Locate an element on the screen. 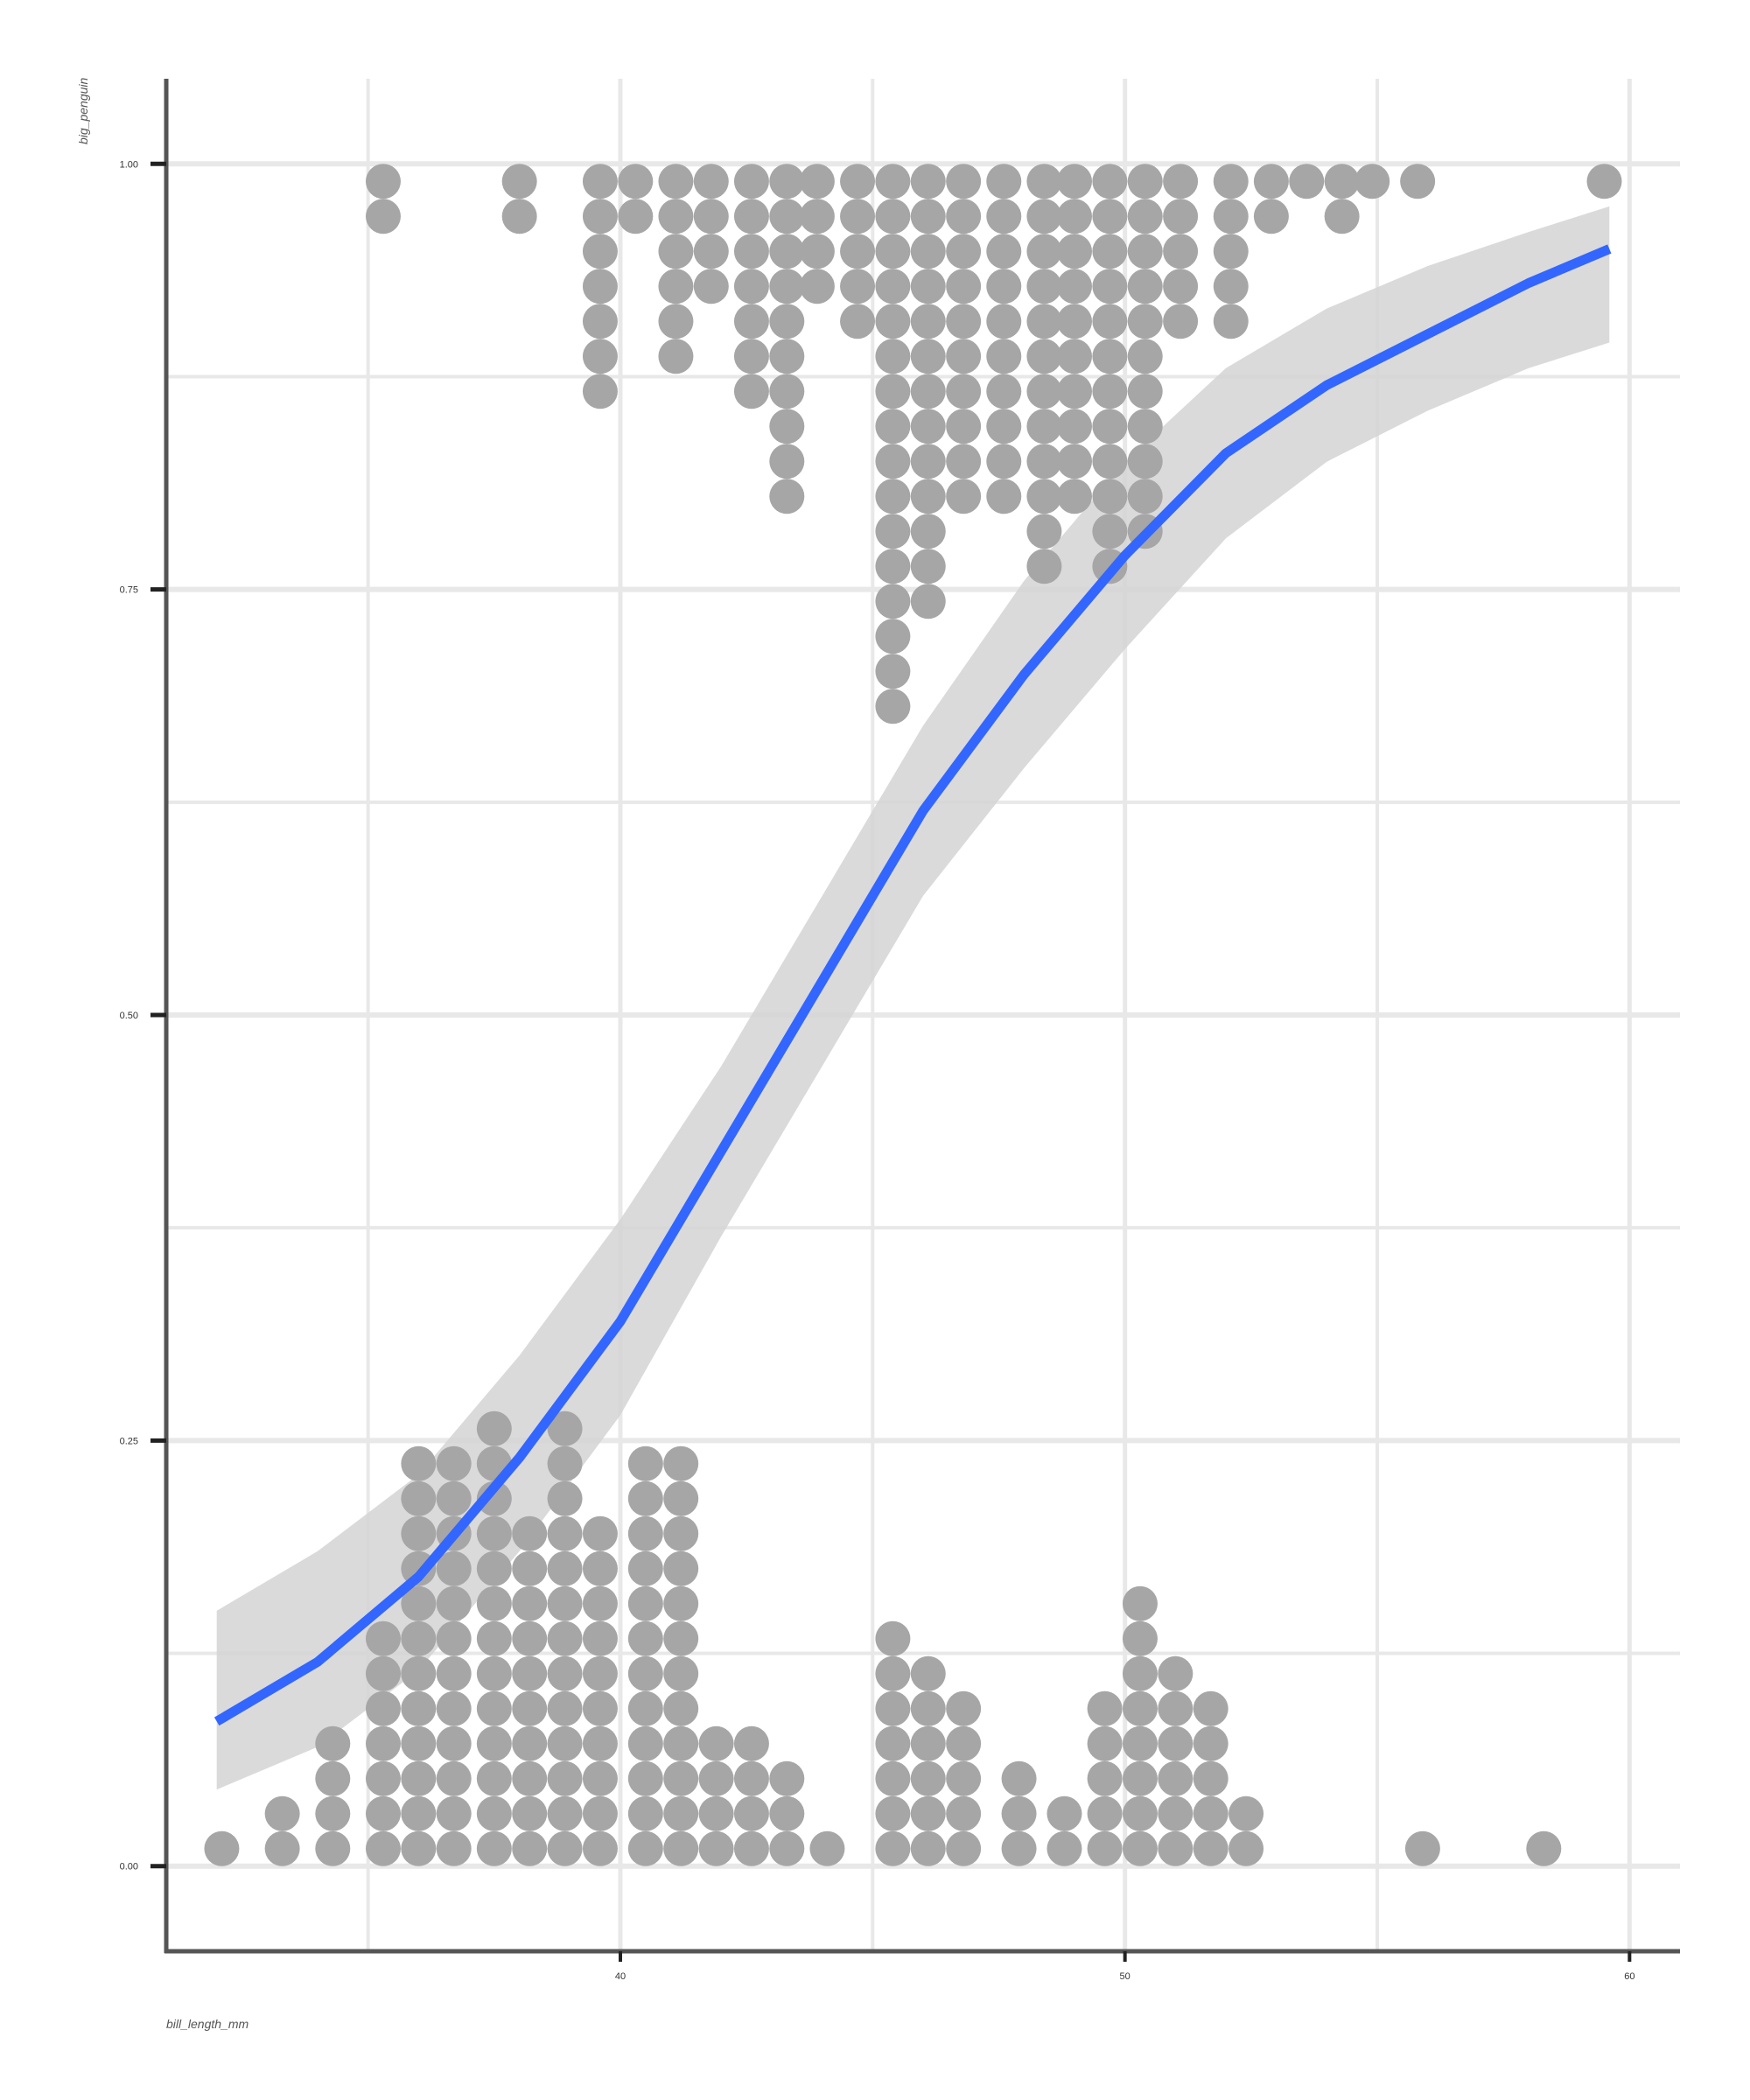 This screenshot has width=1750, height=2100. x-axis-title: bill_length_mm is located at coordinates (207, 2024).